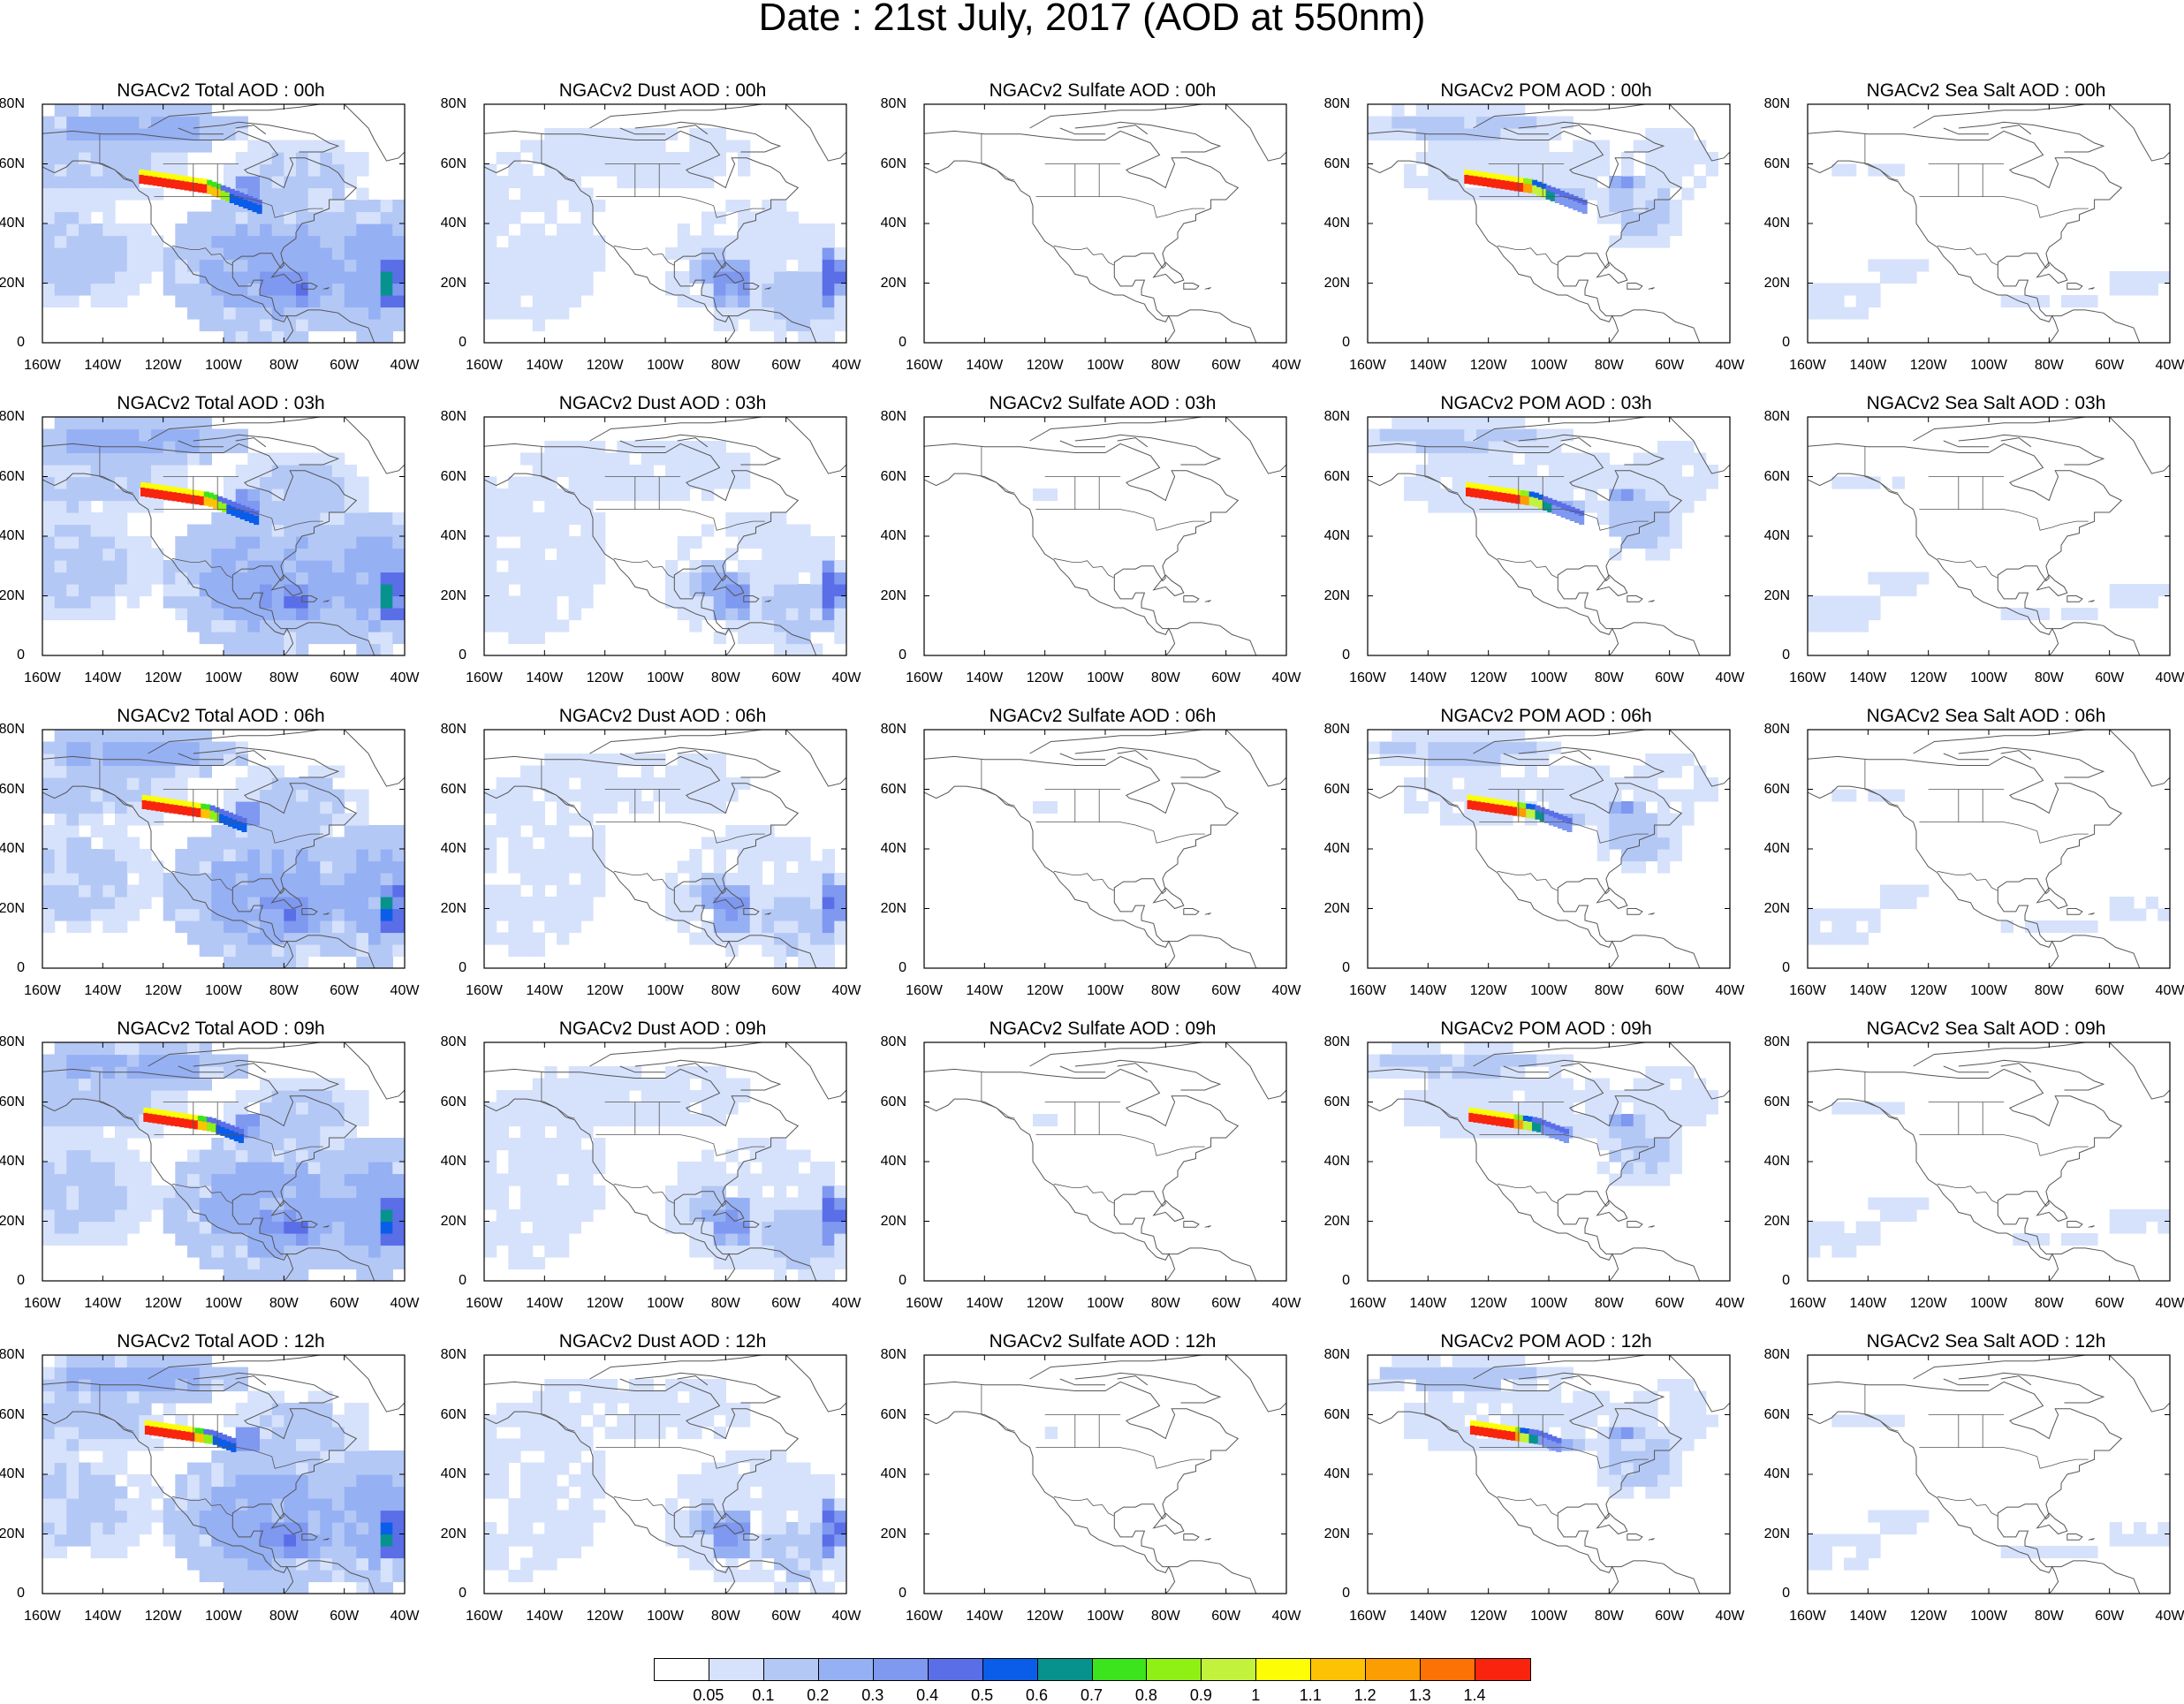 The image size is (2184, 1704). I want to click on lon-tick-label: 160W, so click(484, 678).